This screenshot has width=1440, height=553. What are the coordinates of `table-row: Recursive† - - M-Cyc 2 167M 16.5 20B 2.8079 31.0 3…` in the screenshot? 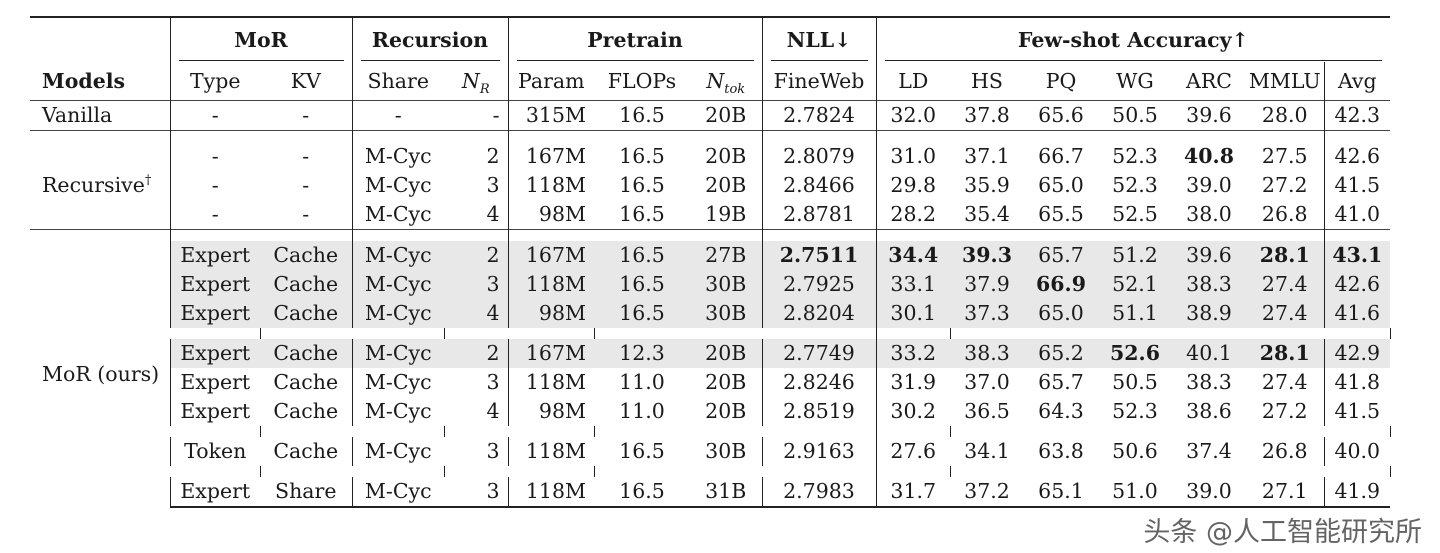 It's located at (720, 169).